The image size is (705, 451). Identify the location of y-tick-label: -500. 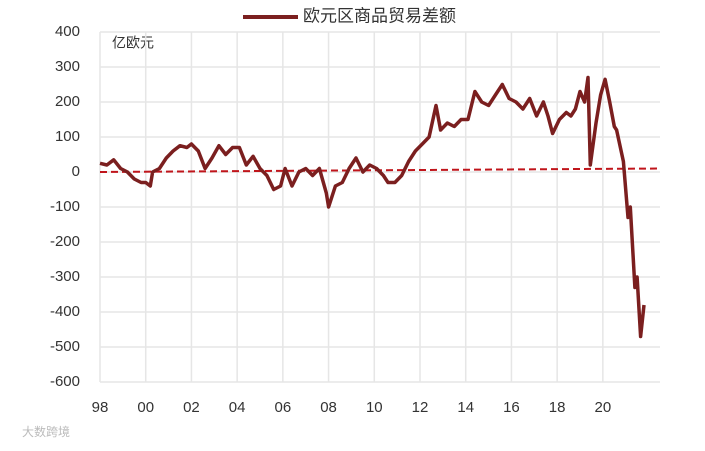
(65, 346).